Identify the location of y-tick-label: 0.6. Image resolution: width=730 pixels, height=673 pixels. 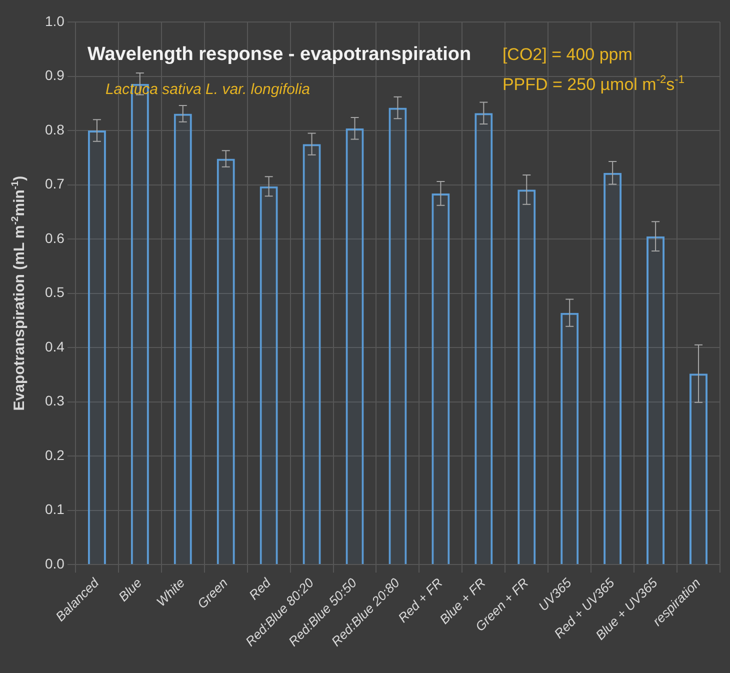
(54, 238).